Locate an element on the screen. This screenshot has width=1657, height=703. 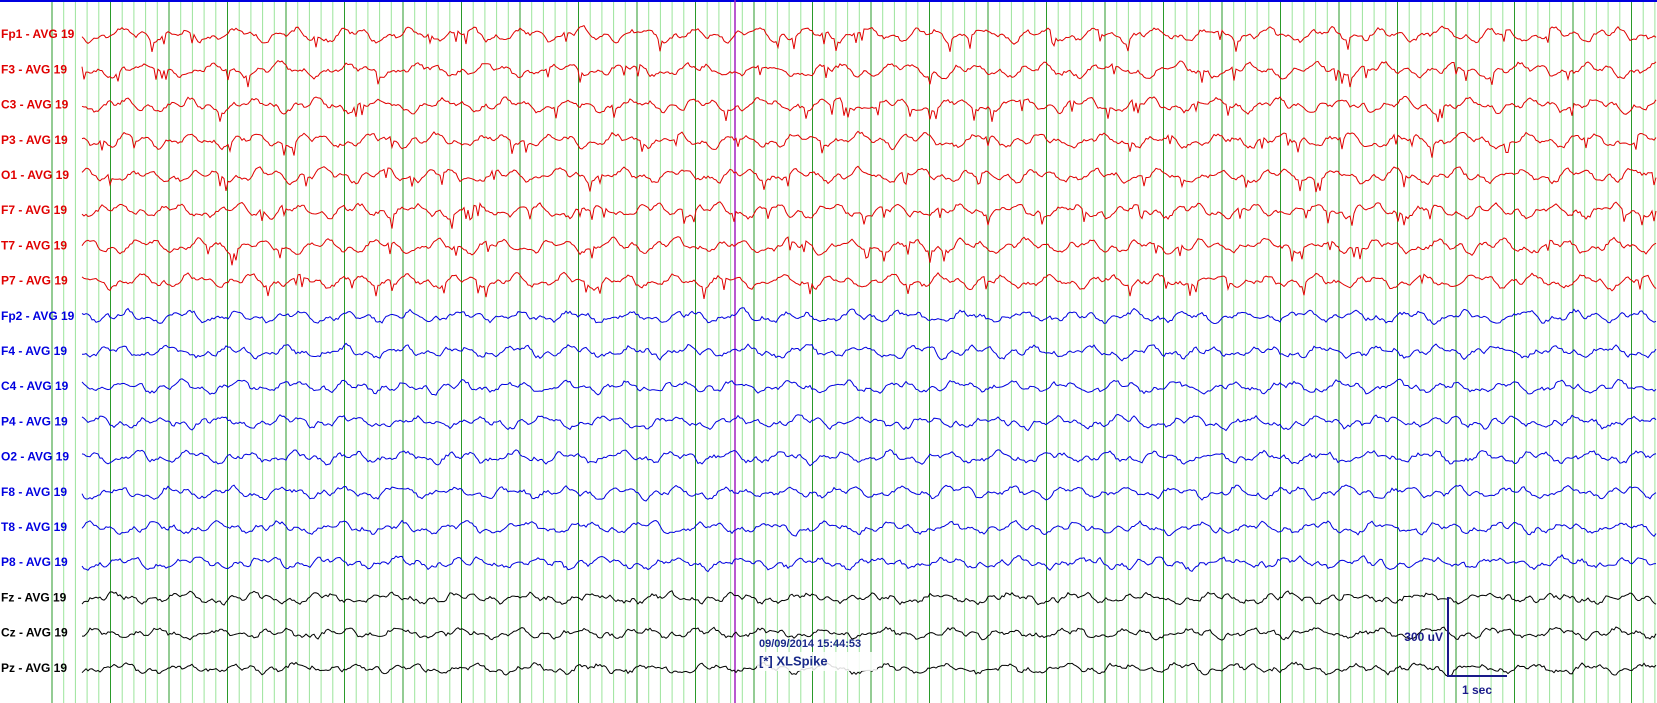
channel-label: Fz - AVG 19 is located at coordinates (34, 597).